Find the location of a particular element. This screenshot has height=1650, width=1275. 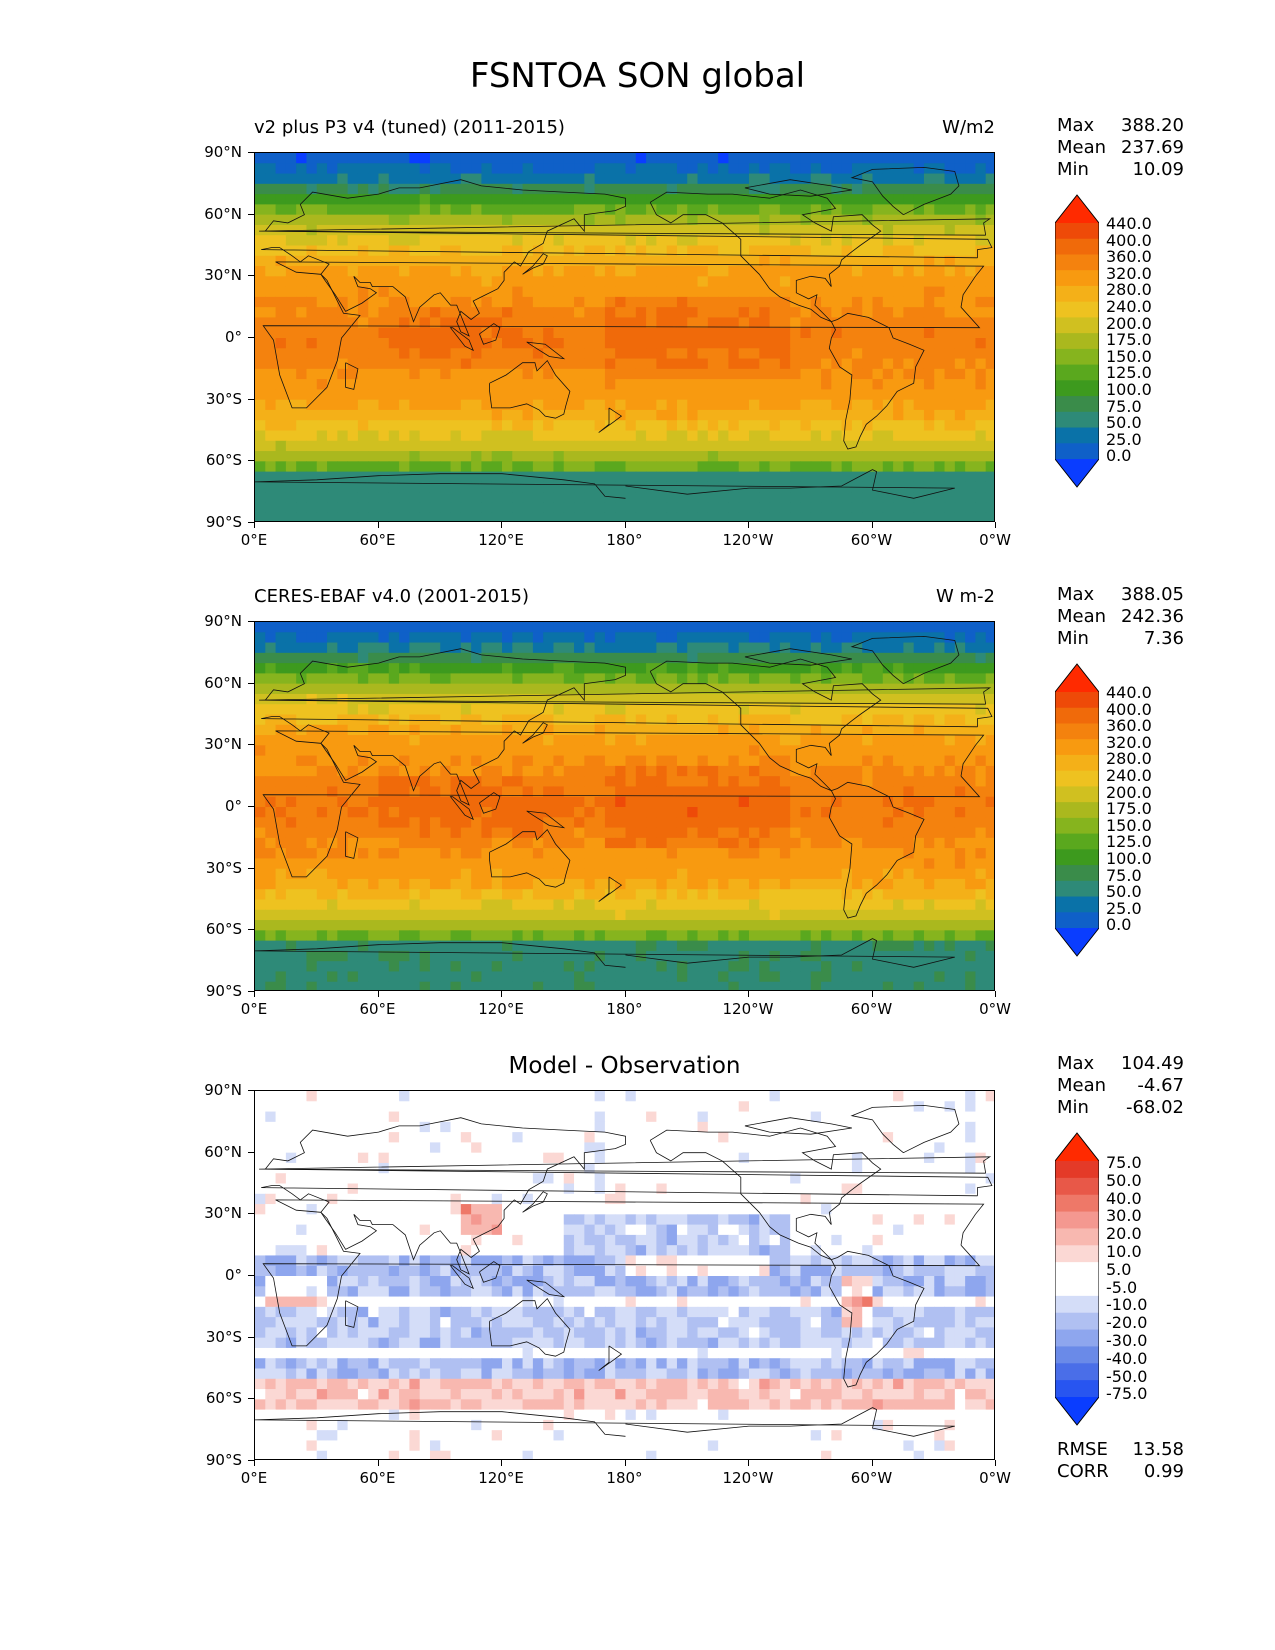

colorbar-label: 360.0 is located at coordinates (1129, 726).